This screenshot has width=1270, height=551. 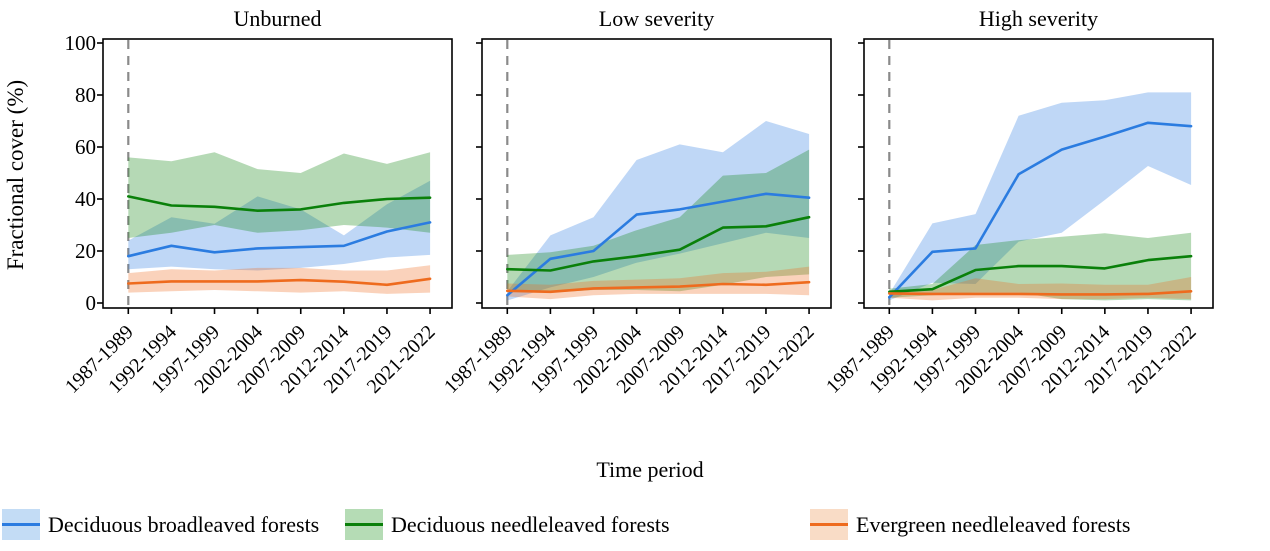 What do you see at coordinates (15, 175) in the screenshot?
I see `y-axis-title: Fractional cover (%)` at bounding box center [15, 175].